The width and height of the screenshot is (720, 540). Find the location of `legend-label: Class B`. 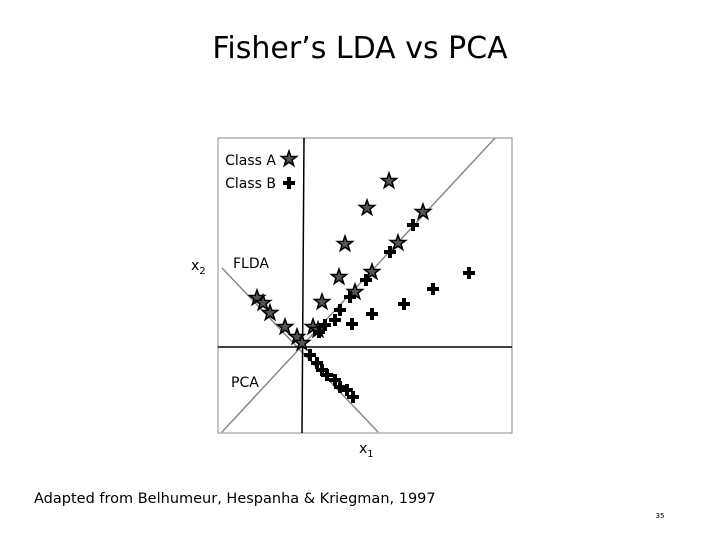

legend-label: Class B is located at coordinates (250, 184).